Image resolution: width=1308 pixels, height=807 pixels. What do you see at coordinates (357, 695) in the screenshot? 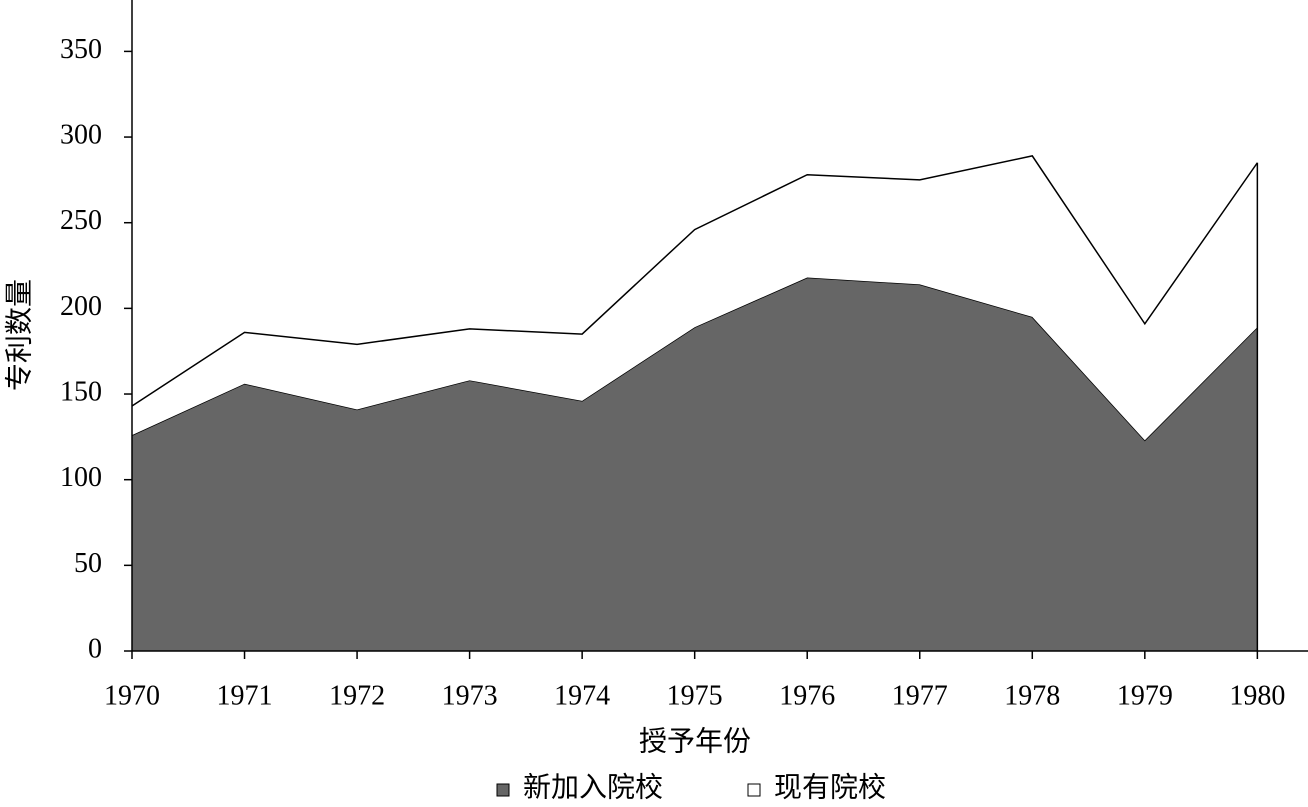
I see `x-tick-label: 1972` at bounding box center [357, 695].